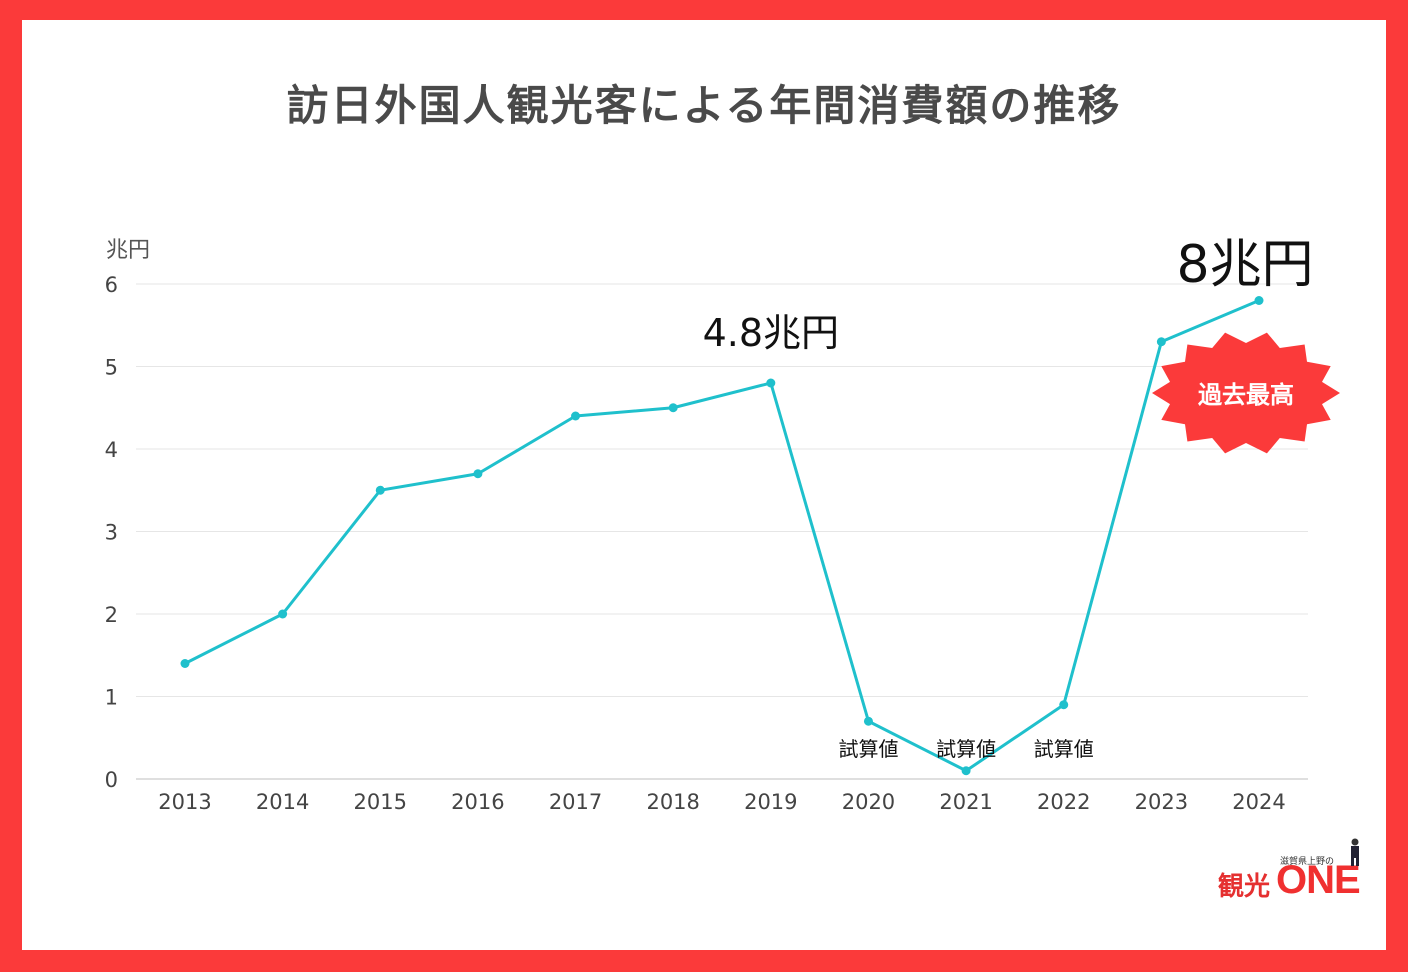 The image size is (1408, 972). Describe the element at coordinates (380, 802) in the screenshot. I see `x-tick-label: 2015` at that location.